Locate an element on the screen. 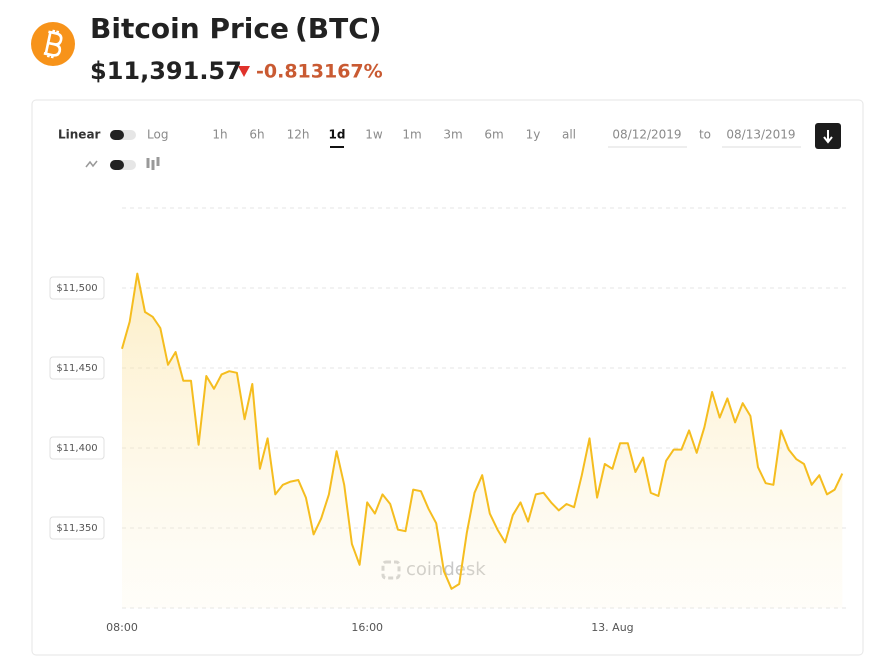 The width and height of the screenshot is (873, 669). range-button: 1w is located at coordinates (374, 135).